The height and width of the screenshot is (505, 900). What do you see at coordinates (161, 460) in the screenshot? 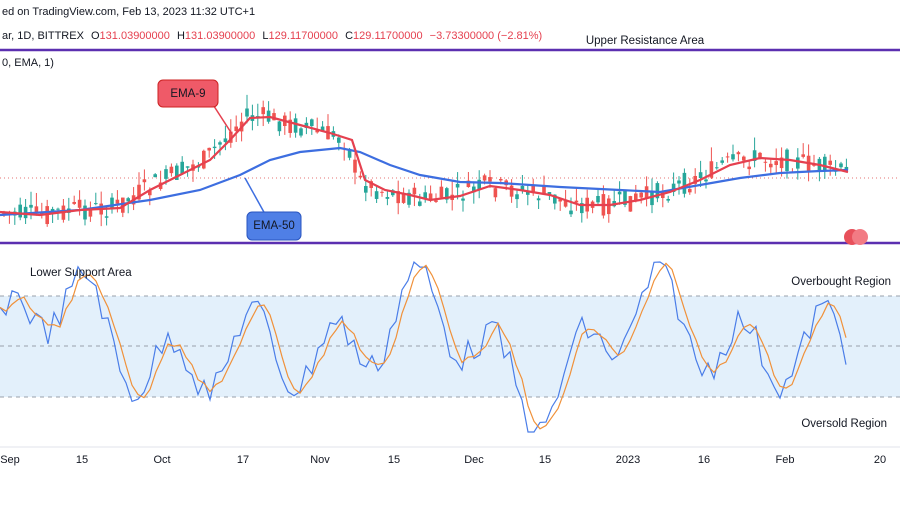
I see `x-tick-label: Oct` at bounding box center [161, 460].